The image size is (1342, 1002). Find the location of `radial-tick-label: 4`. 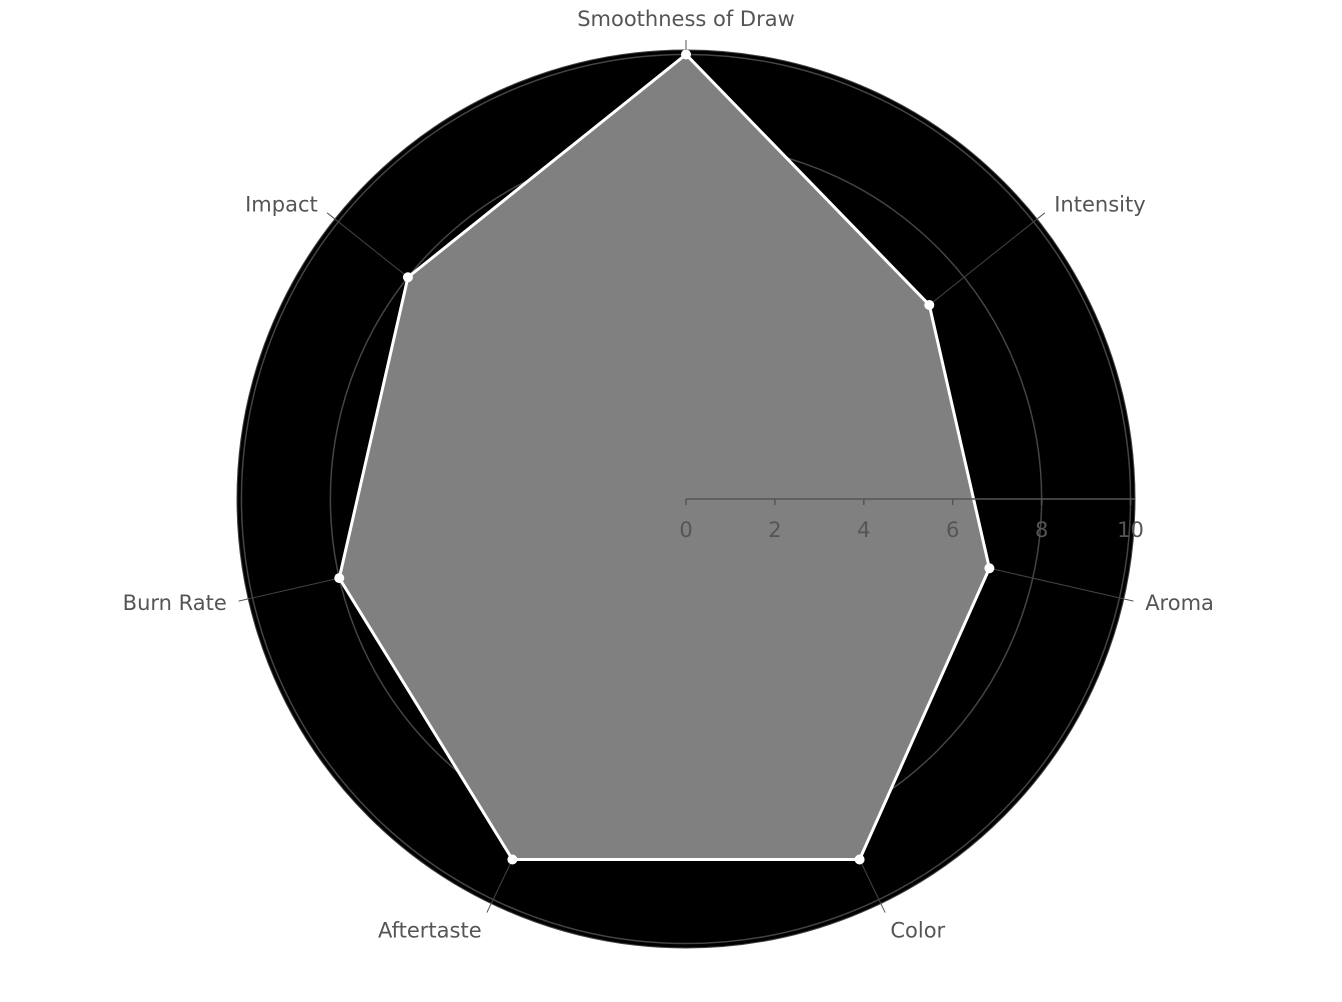

radial-tick-label: 4 is located at coordinates (863, 530).